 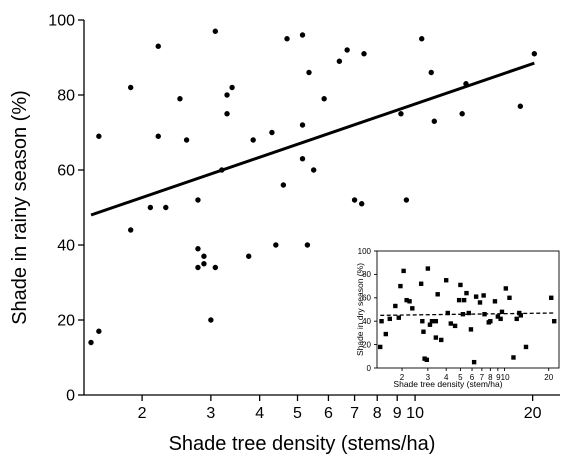 I want to click on main-x-tick-label: 9, so click(x=397, y=413).